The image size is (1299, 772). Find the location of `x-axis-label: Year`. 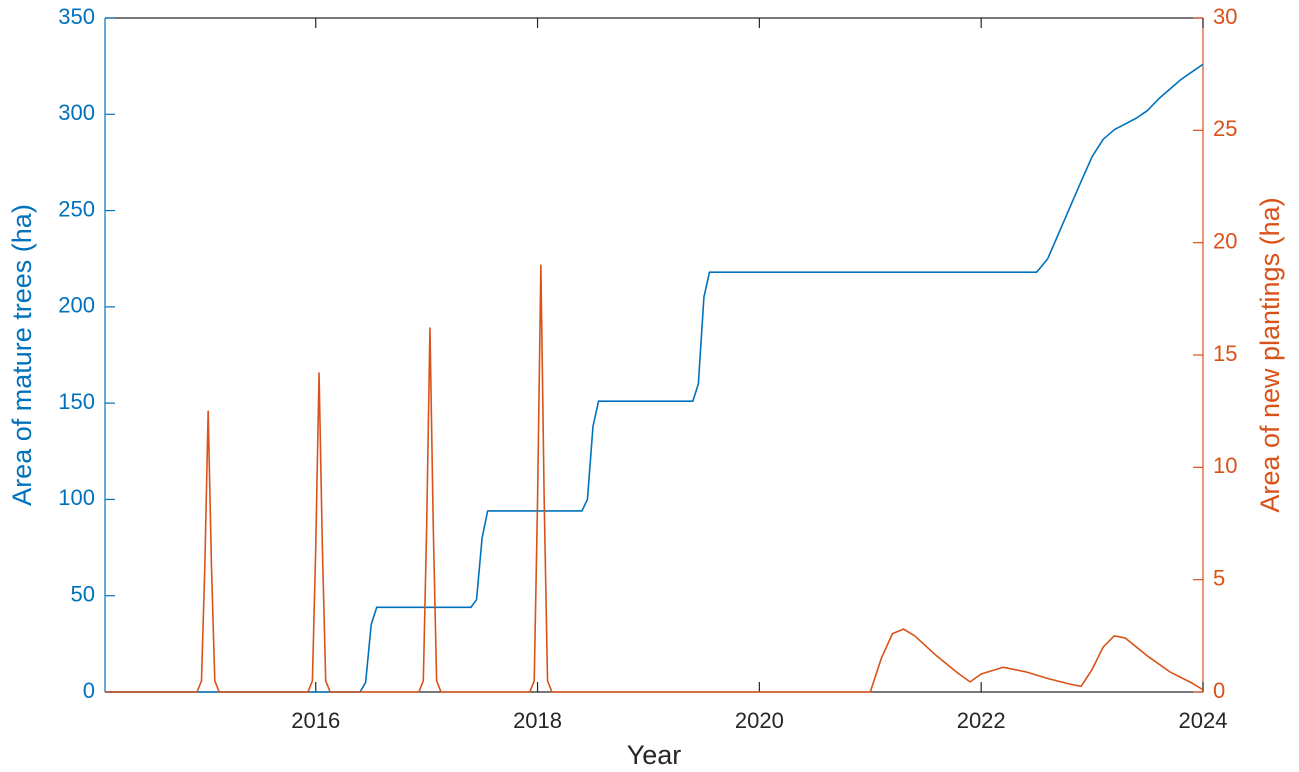

x-axis-label: Year is located at coordinates (654, 755).